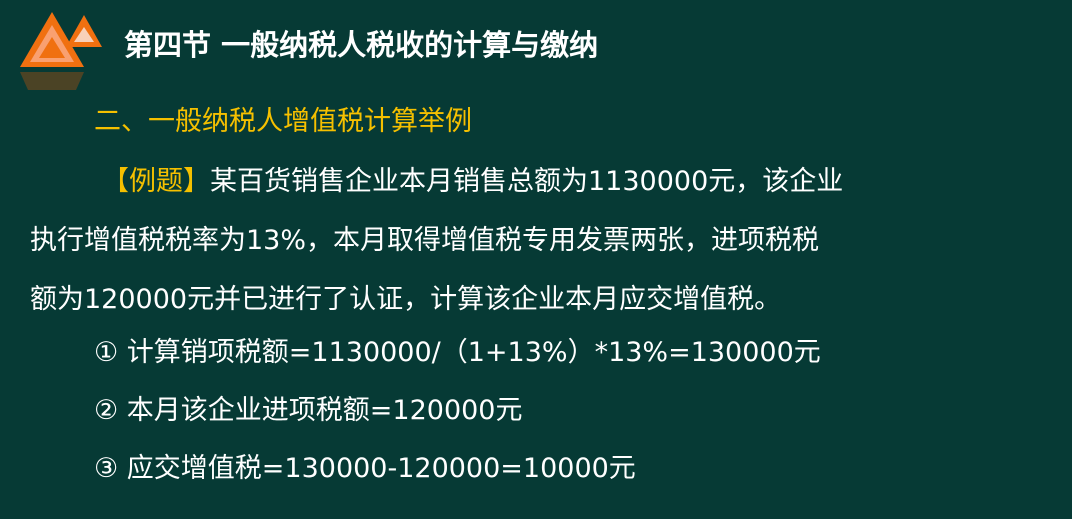 The height and width of the screenshot is (519, 1072). What do you see at coordinates (308, 410) in the screenshot?
I see `step-2: ② 本月该企业进项税额=120000元` at bounding box center [308, 410].